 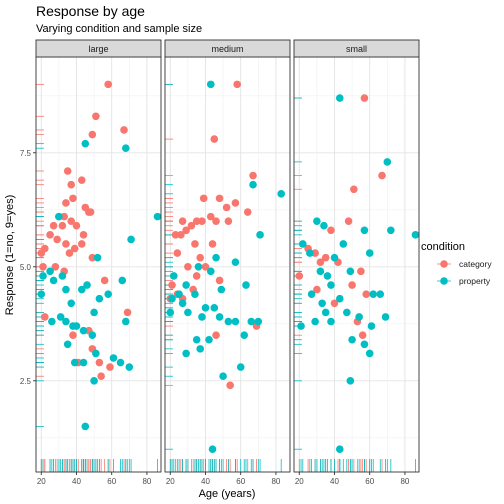 I want to click on legend: condition category property, so click(x=456, y=263).